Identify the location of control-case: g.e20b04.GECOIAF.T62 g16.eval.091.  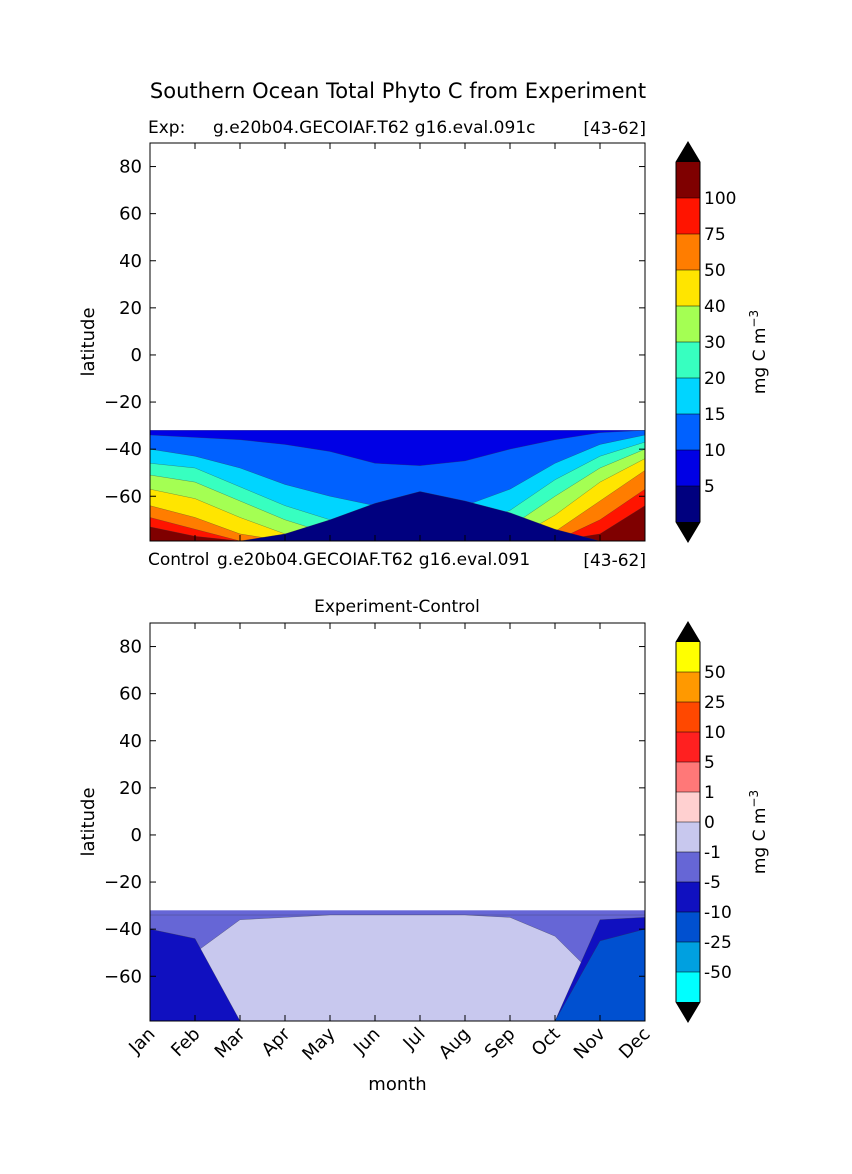
(373, 560).